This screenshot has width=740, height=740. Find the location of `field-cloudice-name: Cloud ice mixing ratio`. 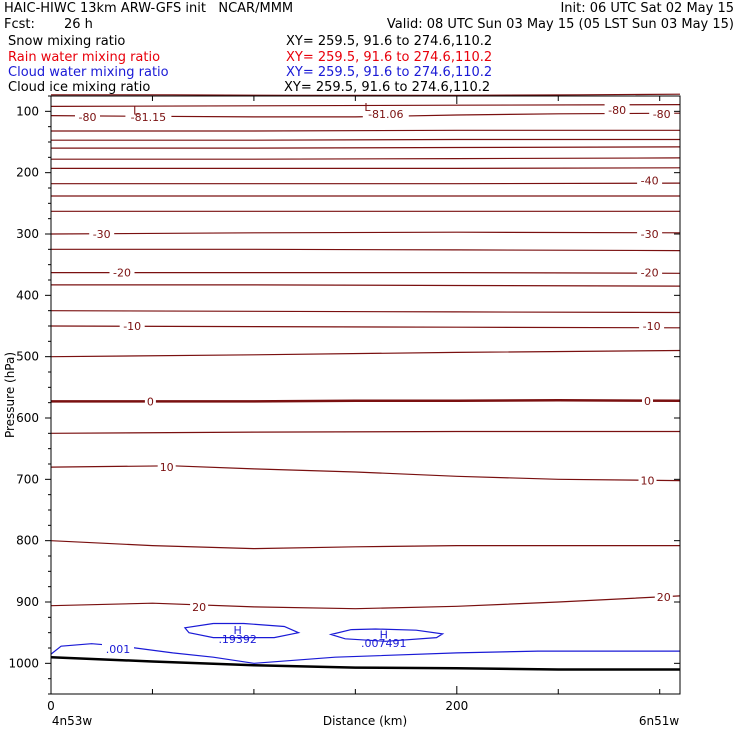

field-cloudice-name: Cloud ice mixing ratio is located at coordinates (79, 87).